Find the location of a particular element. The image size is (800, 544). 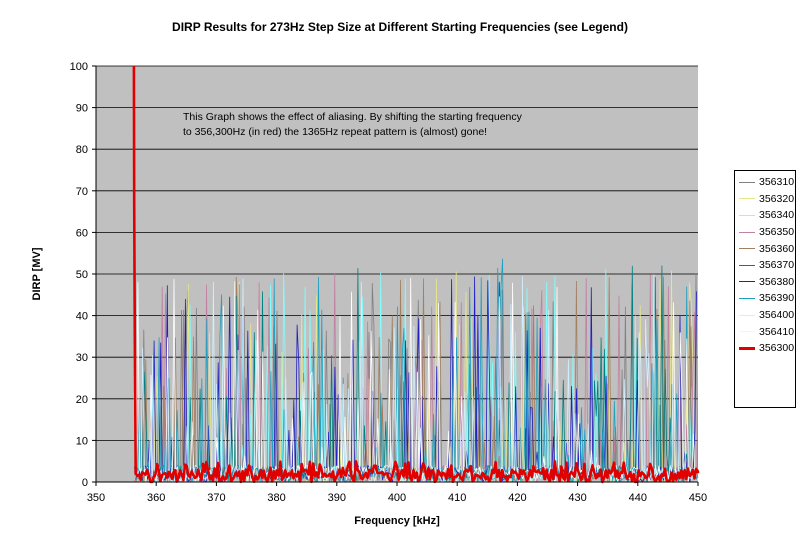

x-tick-label: 360 is located at coordinates (156, 498).